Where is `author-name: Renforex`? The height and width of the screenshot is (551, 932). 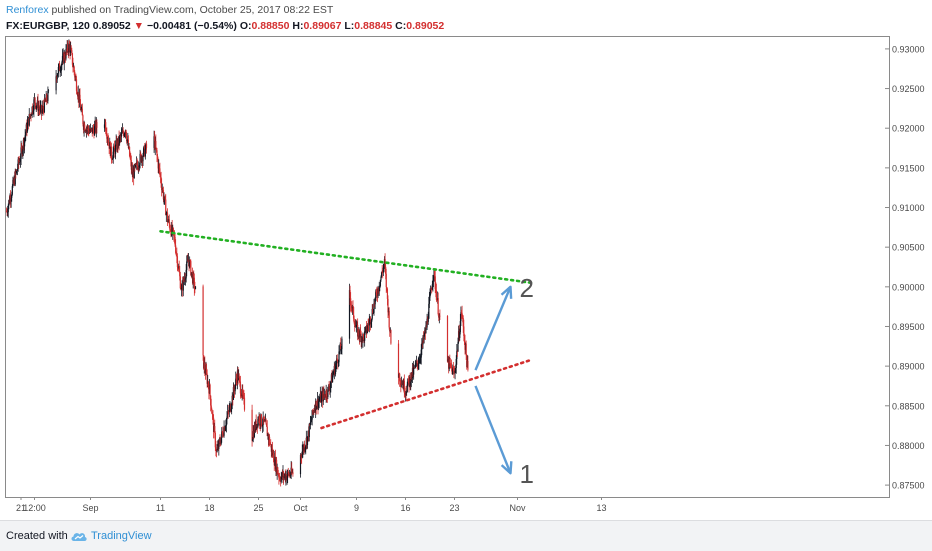 author-name: Renforex is located at coordinates (27, 10).